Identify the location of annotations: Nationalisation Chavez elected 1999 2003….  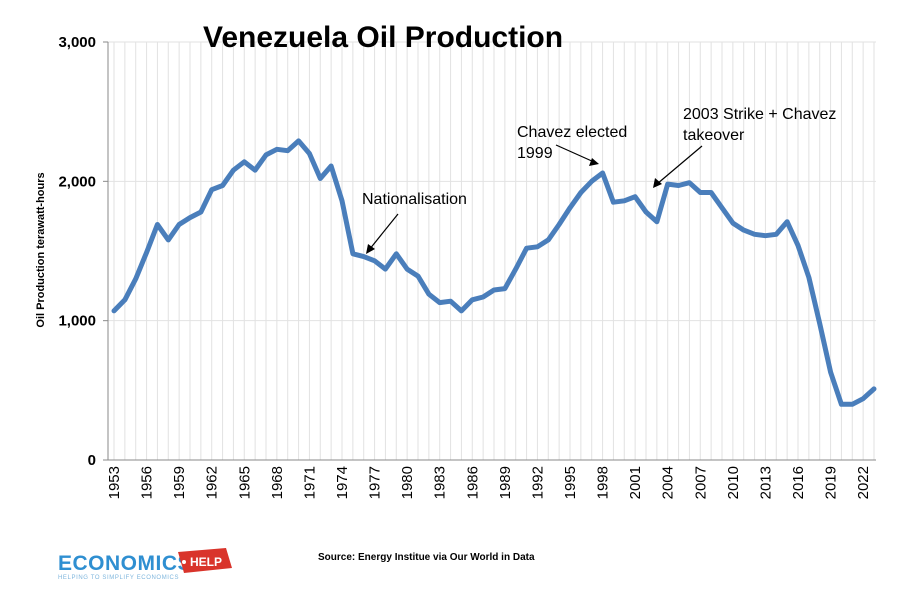
(599, 180).